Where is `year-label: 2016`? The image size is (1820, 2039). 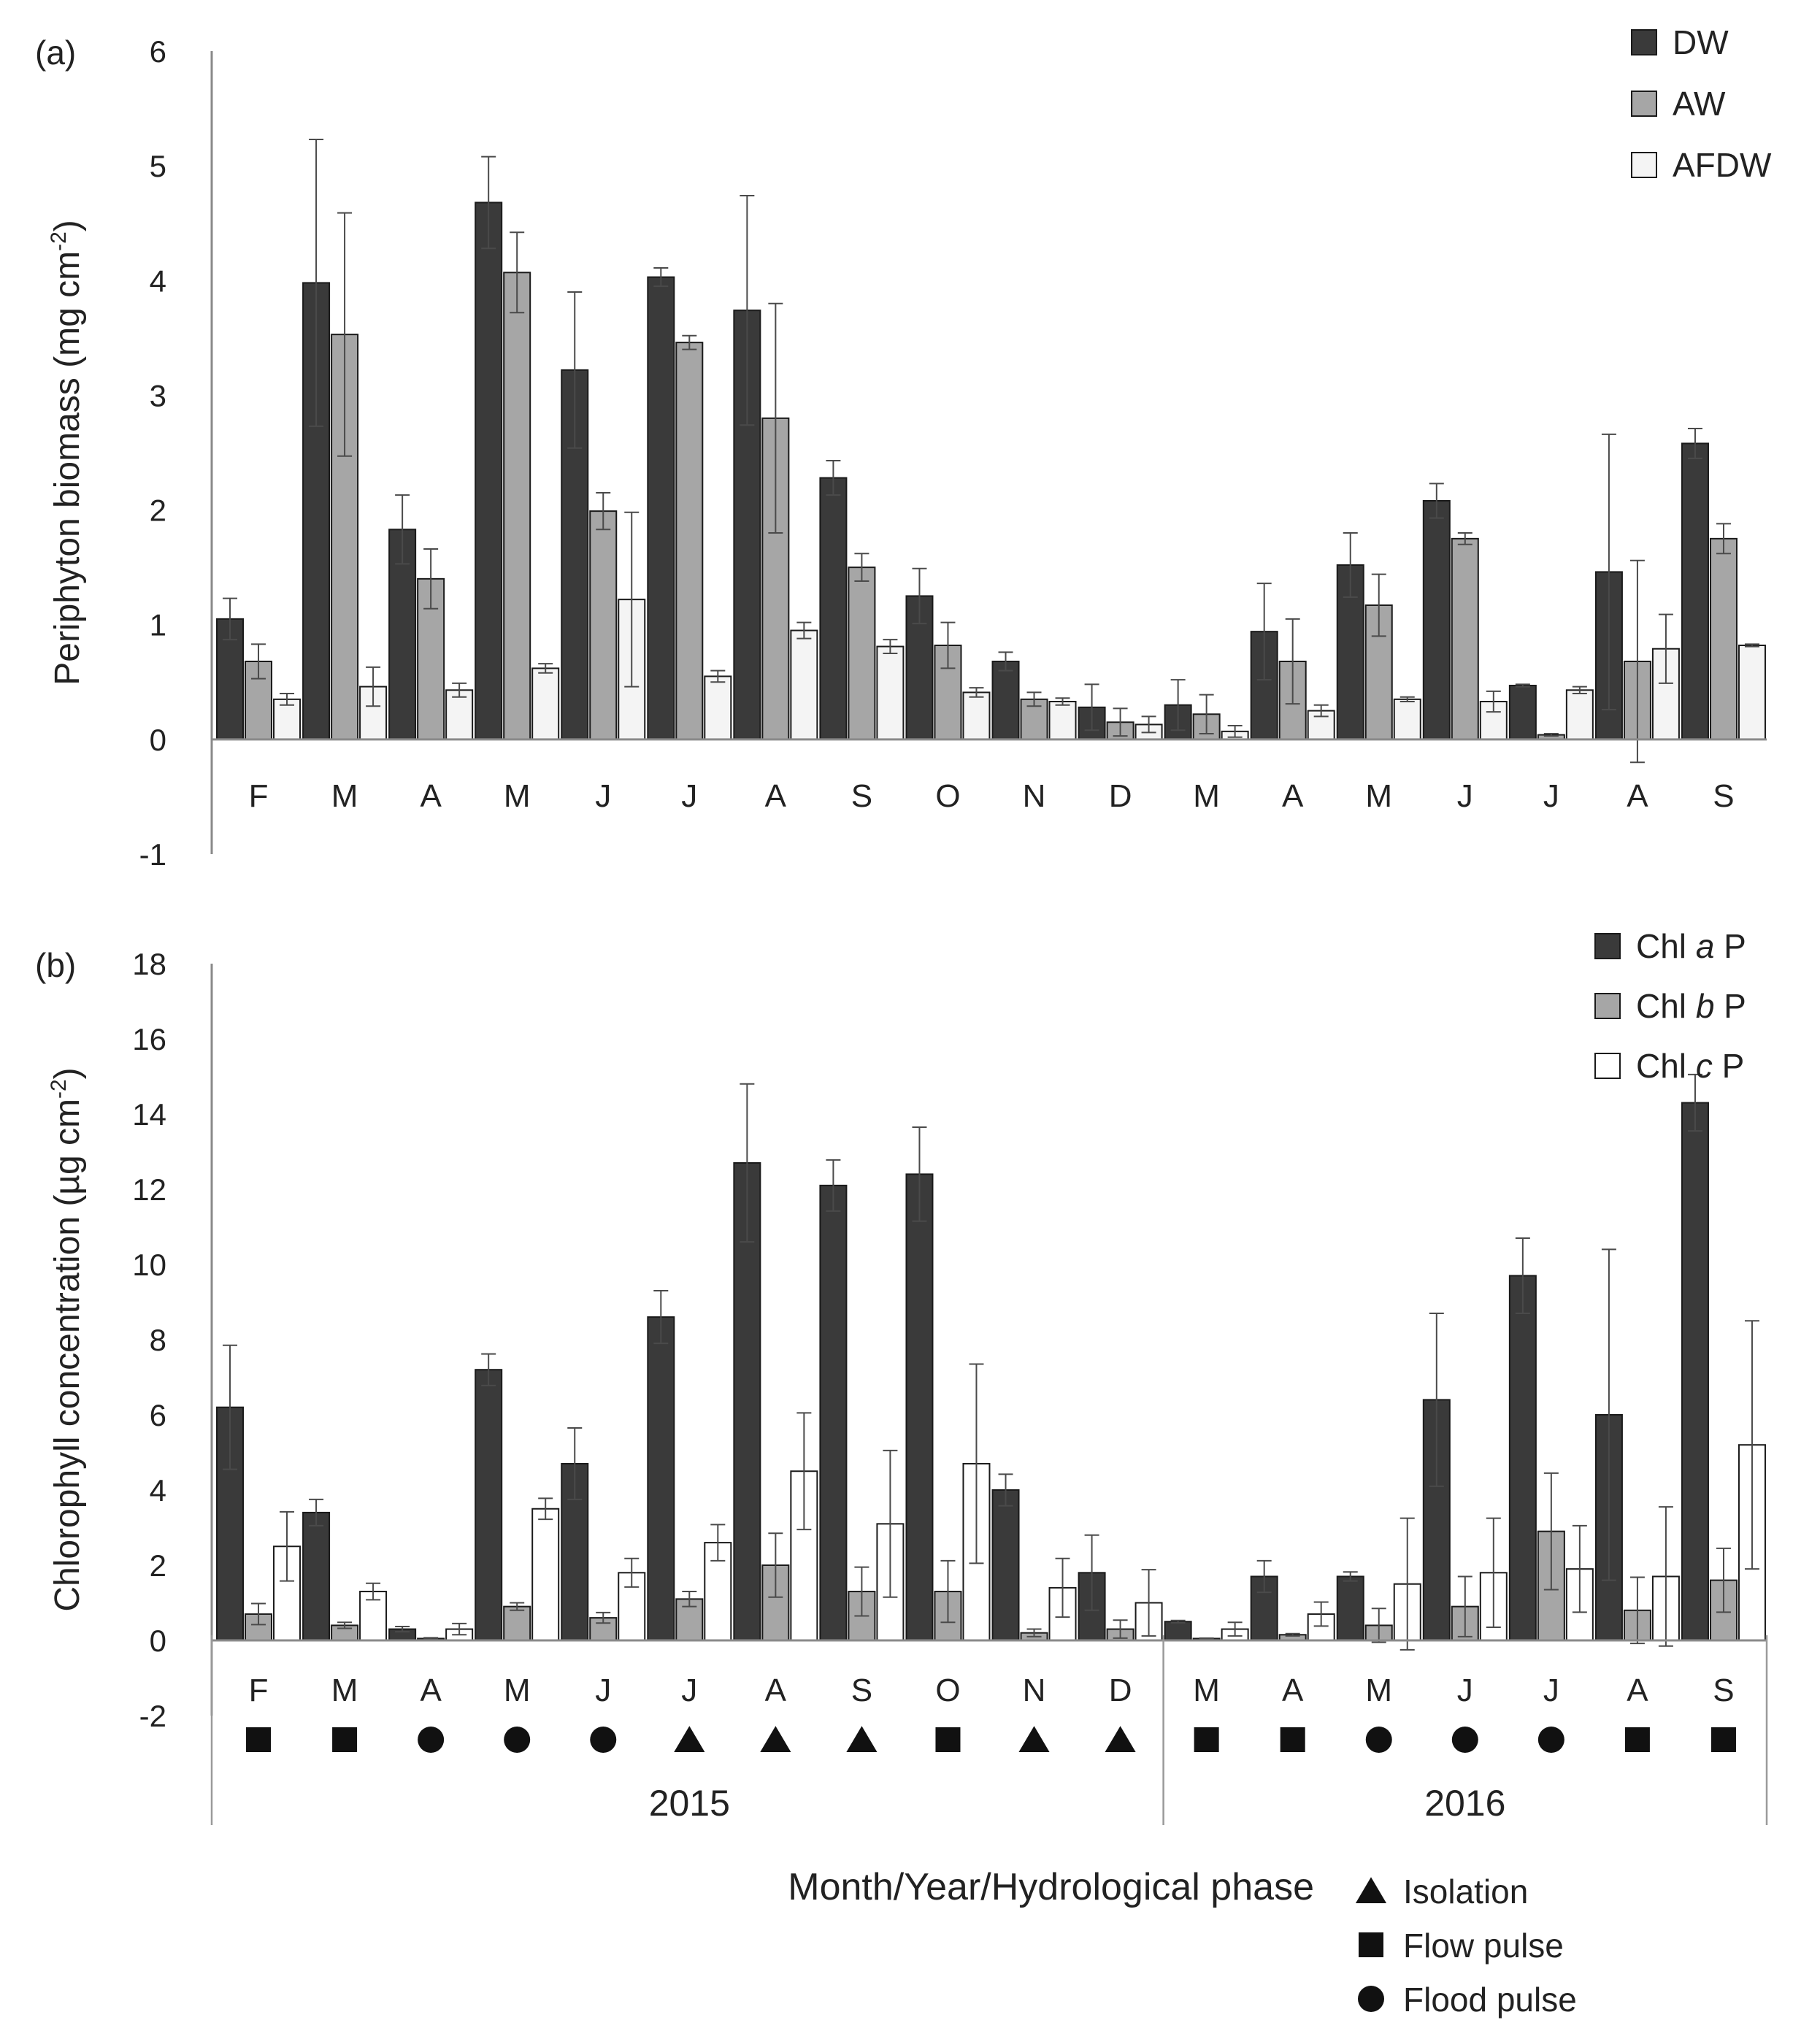
year-label: 2016 is located at coordinates (1464, 1804).